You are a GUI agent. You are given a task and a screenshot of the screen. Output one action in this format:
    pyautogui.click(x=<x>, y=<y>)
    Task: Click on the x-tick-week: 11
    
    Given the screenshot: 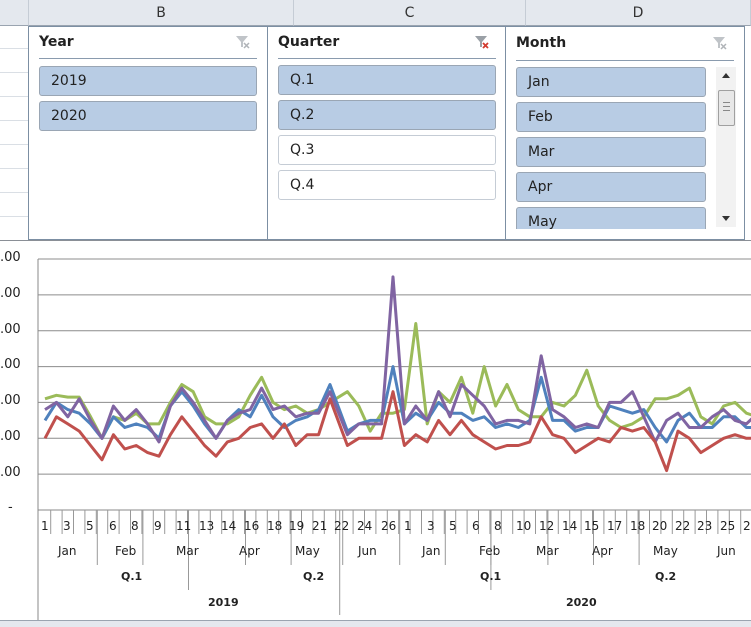 What is the action you would take?
    pyautogui.click(x=184, y=526)
    